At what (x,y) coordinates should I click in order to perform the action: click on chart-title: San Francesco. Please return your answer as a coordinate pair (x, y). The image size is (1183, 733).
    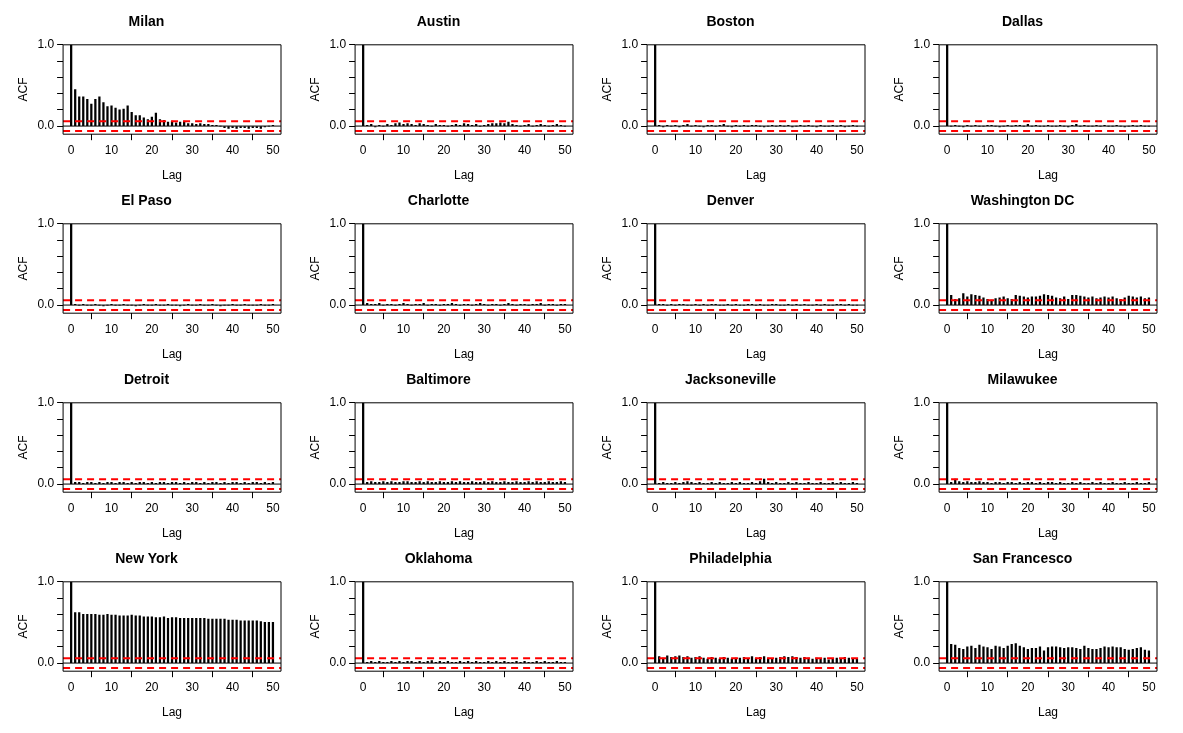
    Looking at the image, I should click on (1022, 558).